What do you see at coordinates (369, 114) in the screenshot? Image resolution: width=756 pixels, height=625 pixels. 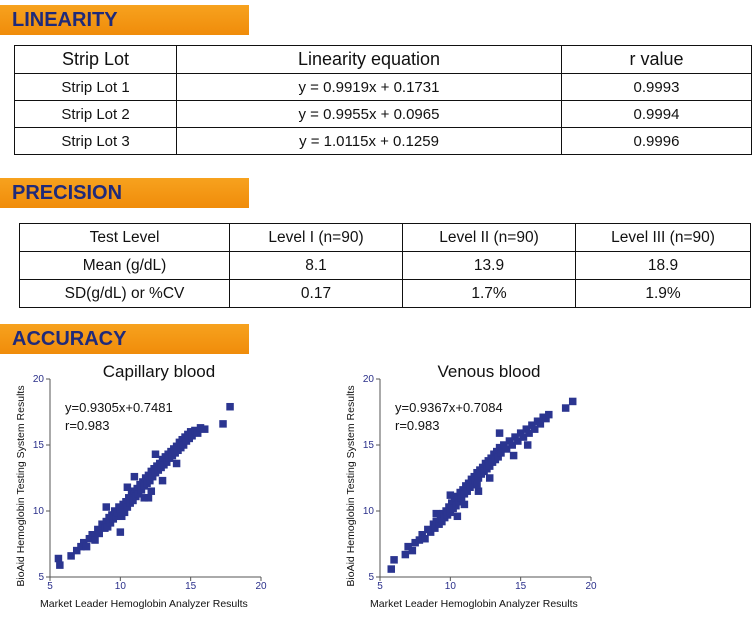 I see `cell-equation: y = 0.9955x + 0.0965` at bounding box center [369, 114].